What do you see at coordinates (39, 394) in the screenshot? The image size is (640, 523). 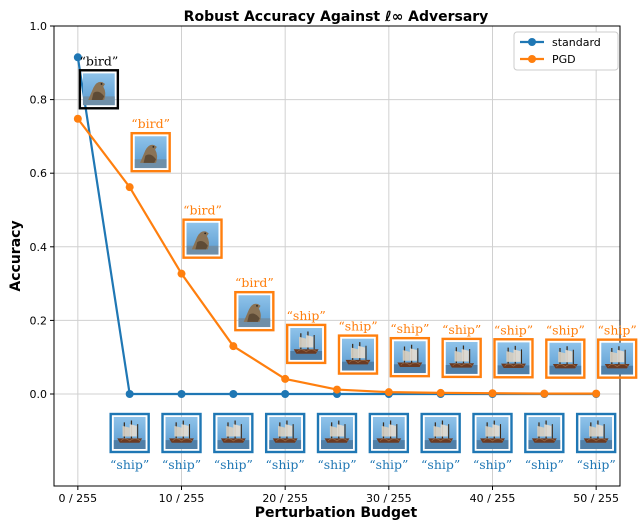 I see `y-tick-label: 0.0` at bounding box center [39, 394].